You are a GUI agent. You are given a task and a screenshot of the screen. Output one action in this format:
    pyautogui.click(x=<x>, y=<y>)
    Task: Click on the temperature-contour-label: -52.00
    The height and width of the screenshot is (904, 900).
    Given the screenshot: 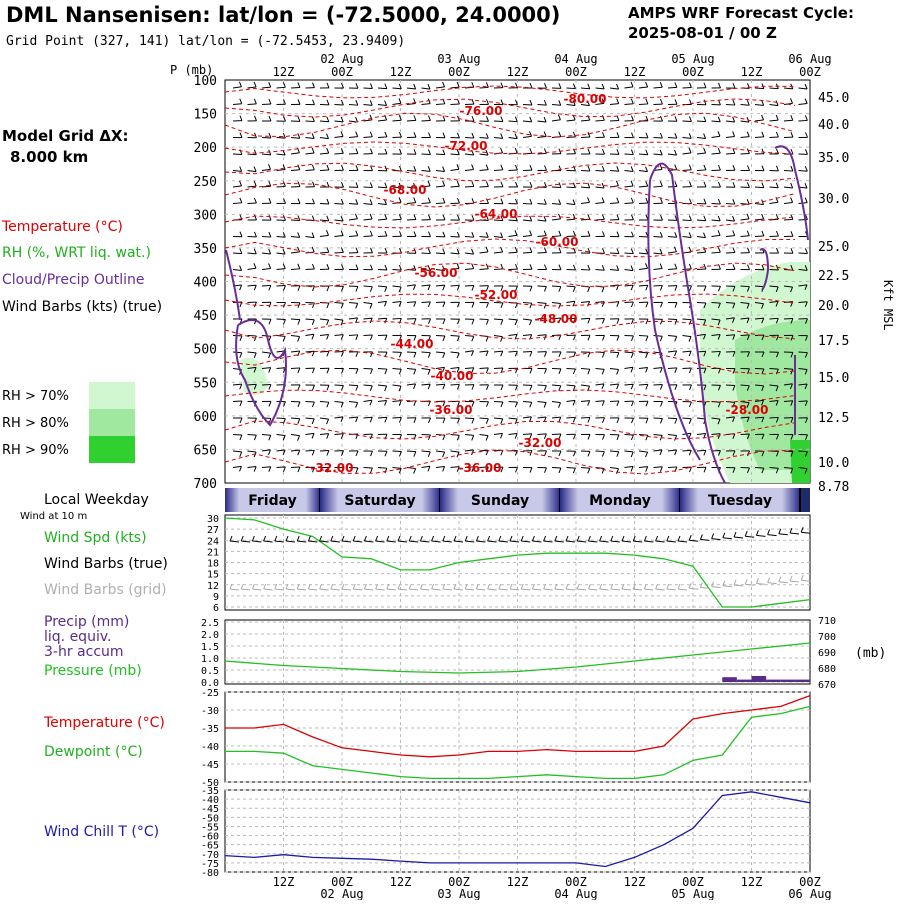 What is the action you would take?
    pyautogui.click(x=496, y=295)
    